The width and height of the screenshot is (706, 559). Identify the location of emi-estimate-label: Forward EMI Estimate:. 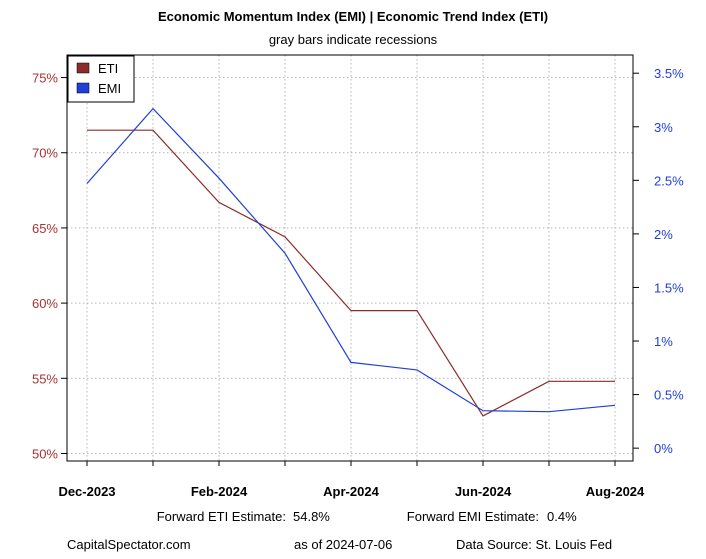
(473, 516).